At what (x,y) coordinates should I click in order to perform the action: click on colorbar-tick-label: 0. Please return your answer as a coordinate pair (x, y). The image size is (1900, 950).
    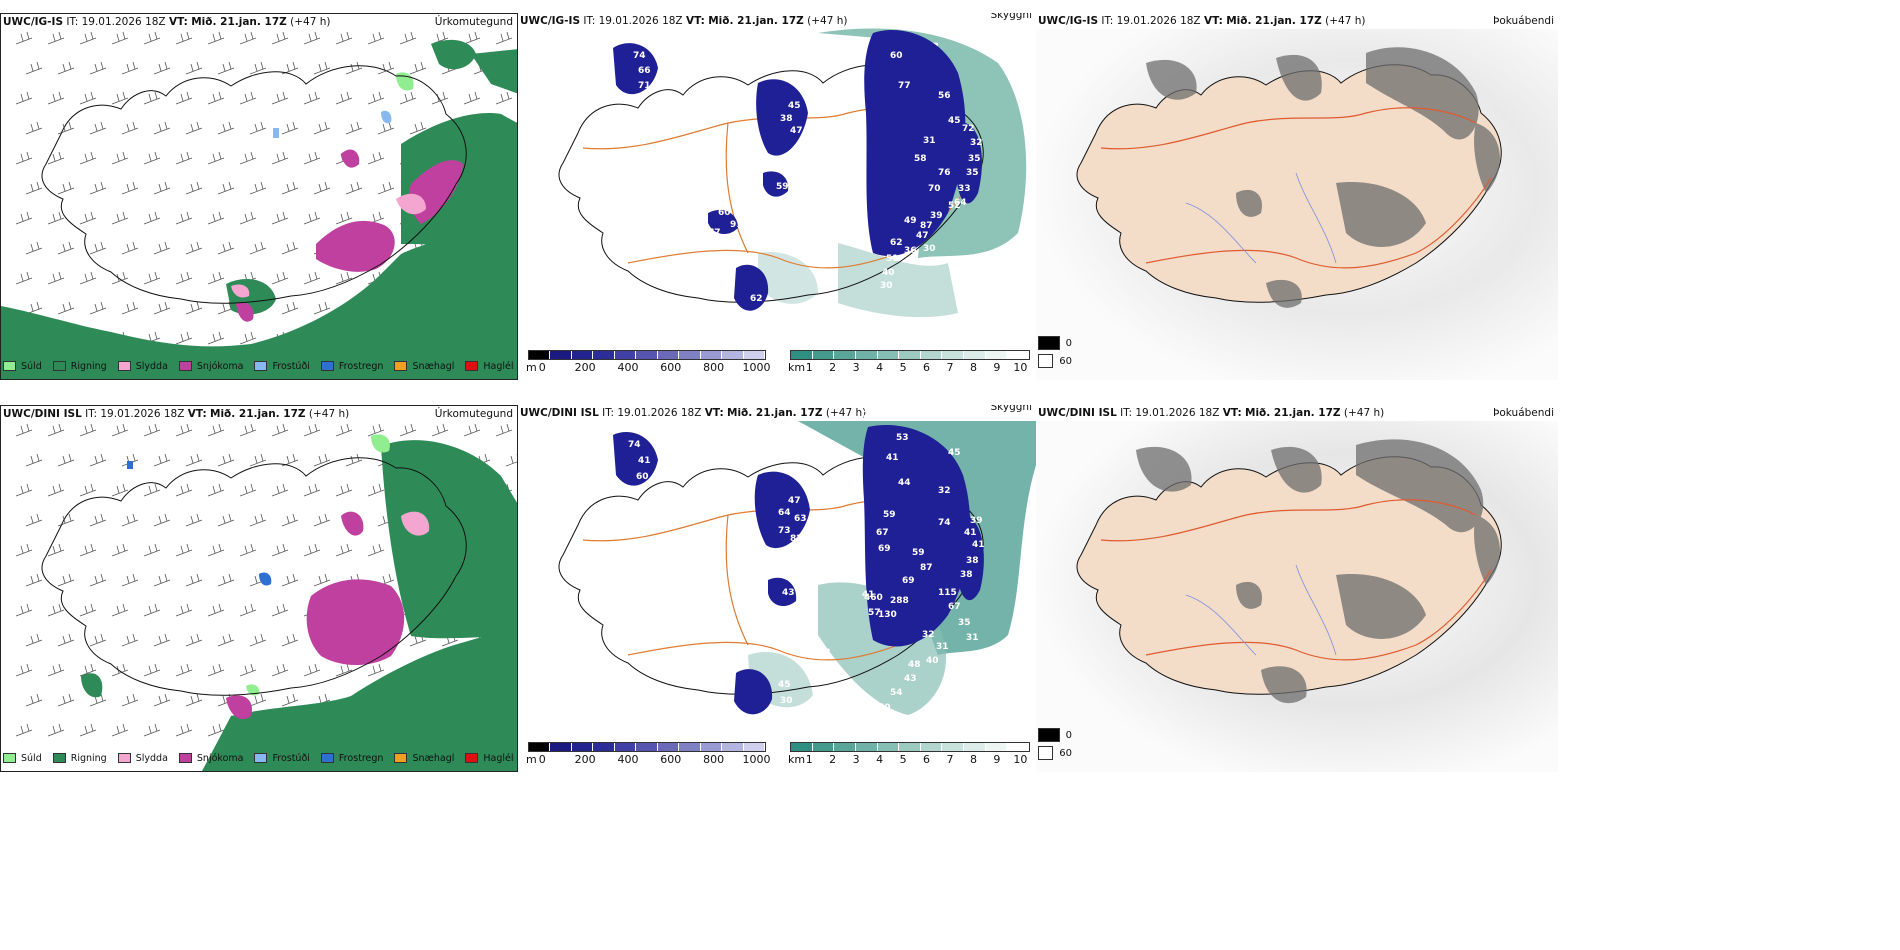
    Looking at the image, I should click on (542, 367).